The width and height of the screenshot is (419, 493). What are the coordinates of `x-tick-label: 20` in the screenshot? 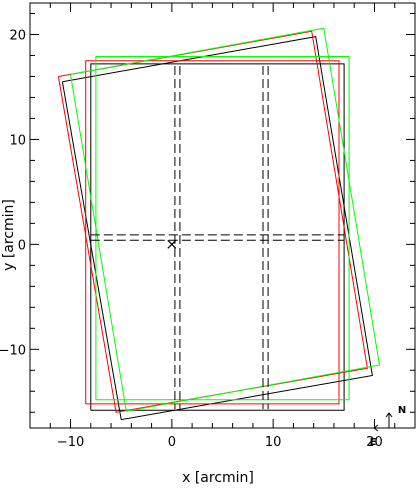 It's located at (374, 442).